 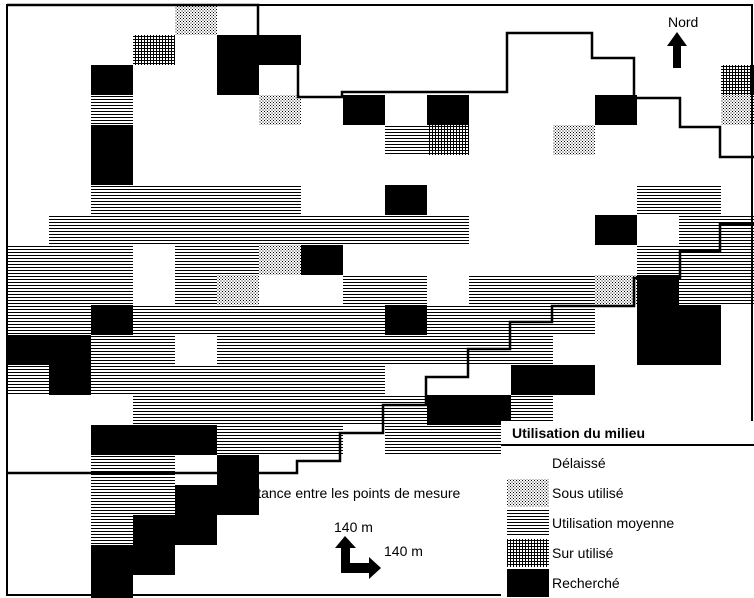 What do you see at coordinates (280, 50) in the screenshot?
I see `undefined` at bounding box center [280, 50].